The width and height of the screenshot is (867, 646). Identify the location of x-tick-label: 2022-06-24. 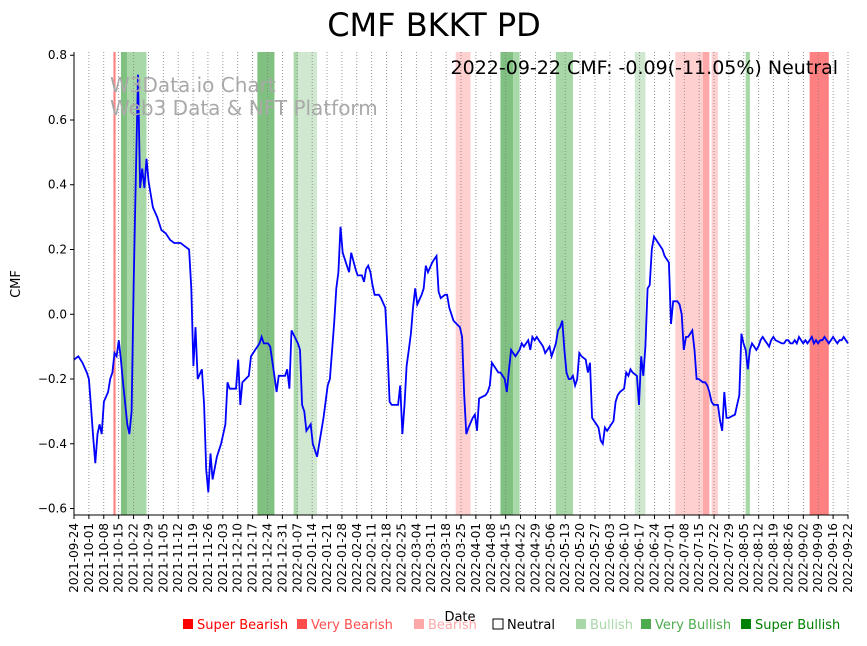
(655, 558).